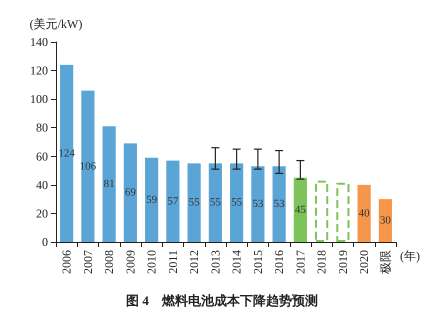  I want to click on x-tick-label: 2010, so click(151, 262).